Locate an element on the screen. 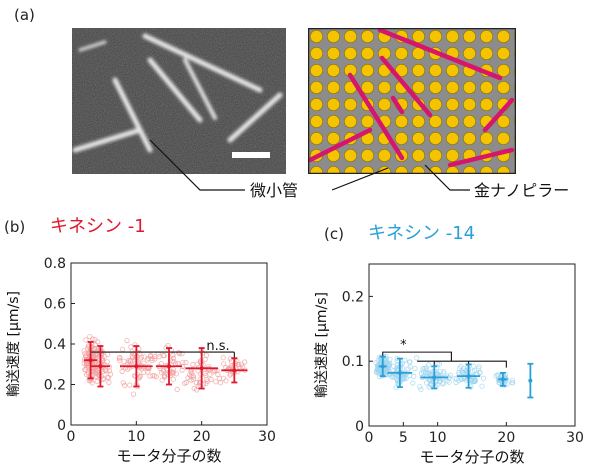  x-axis-label: モータ分子の数 is located at coordinates (471, 457).